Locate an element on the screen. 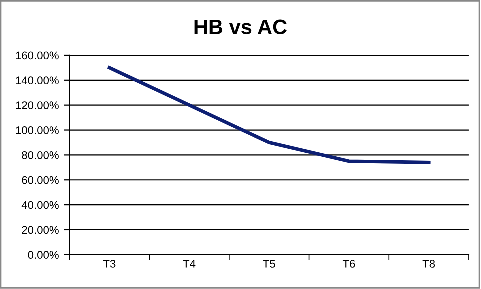 The height and width of the screenshot is (289, 481). y-tick-label: 80.00% is located at coordinates (40, 155).